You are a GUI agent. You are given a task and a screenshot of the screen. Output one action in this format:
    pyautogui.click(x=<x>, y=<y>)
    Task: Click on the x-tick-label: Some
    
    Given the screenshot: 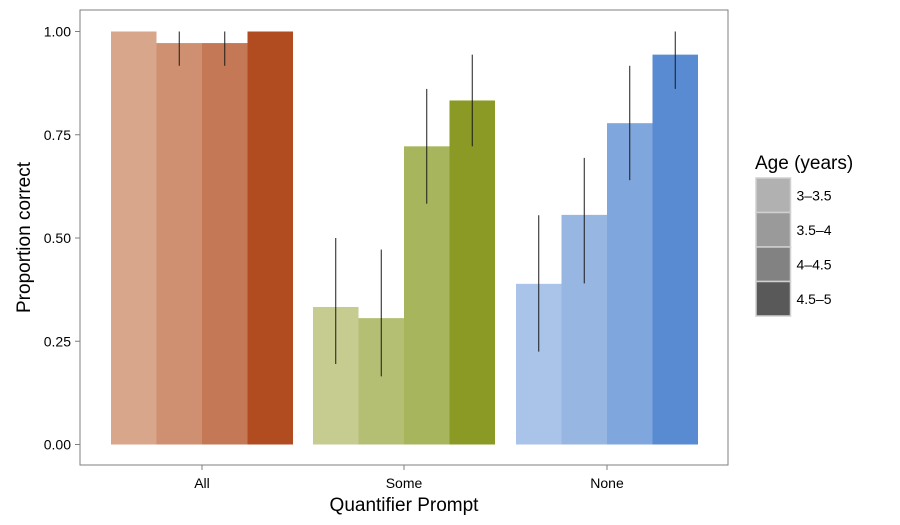 What is the action you would take?
    pyautogui.click(x=404, y=483)
    